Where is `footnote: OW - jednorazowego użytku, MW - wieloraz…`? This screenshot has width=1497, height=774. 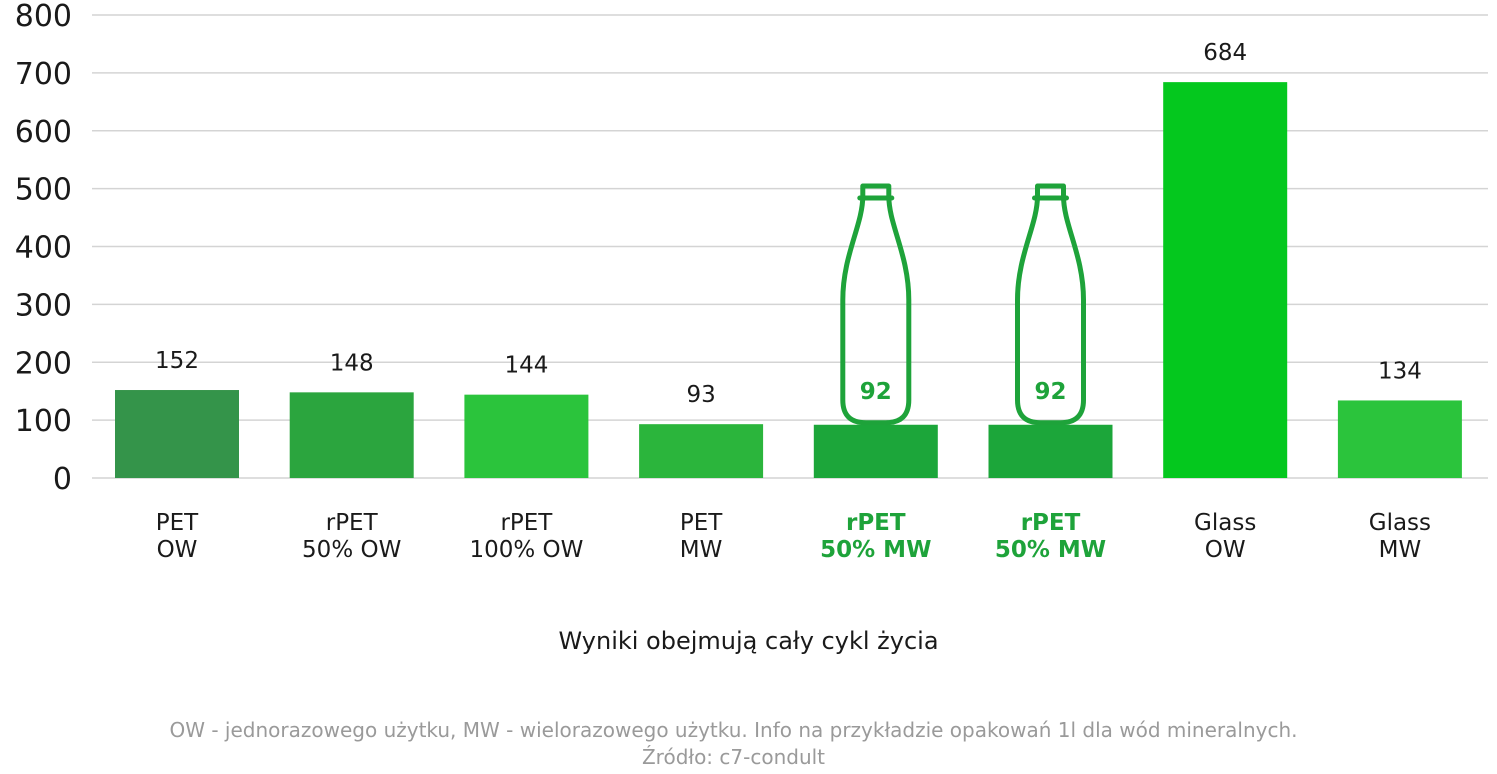
footnote: OW - jednorazowego użytku, MW - wieloraz… is located at coordinates (733, 744).